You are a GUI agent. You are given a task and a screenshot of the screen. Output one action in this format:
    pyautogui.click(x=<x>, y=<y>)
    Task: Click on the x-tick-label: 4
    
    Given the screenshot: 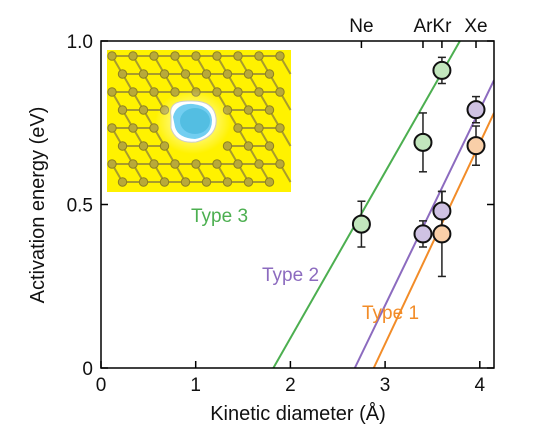 What is the action you would take?
    pyautogui.click(x=480, y=385)
    